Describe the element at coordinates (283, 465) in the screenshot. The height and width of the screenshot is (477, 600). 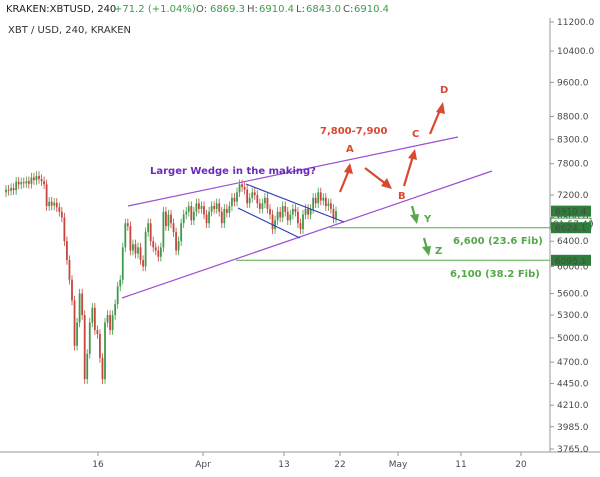
I see `time-tick-label: 13` at that location.